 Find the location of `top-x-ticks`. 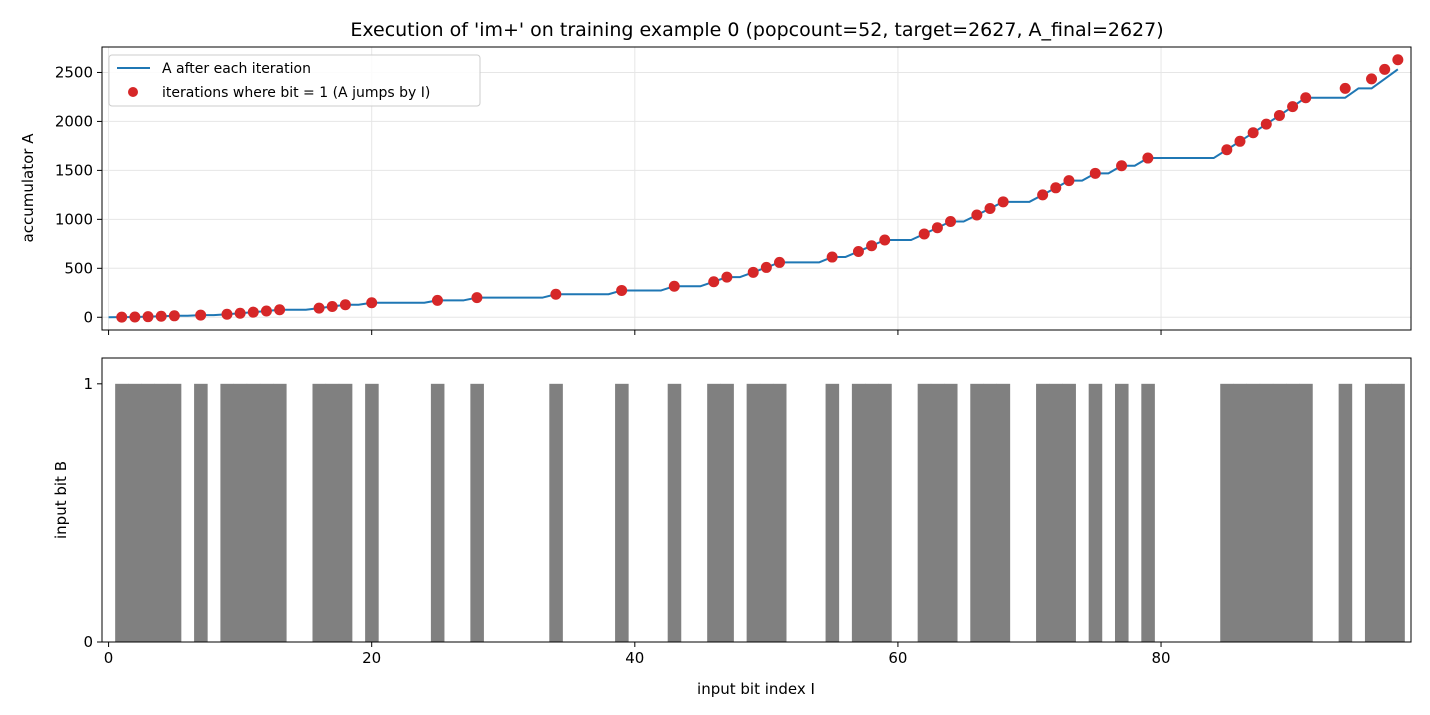

top-x-ticks is located at coordinates (635, 332).